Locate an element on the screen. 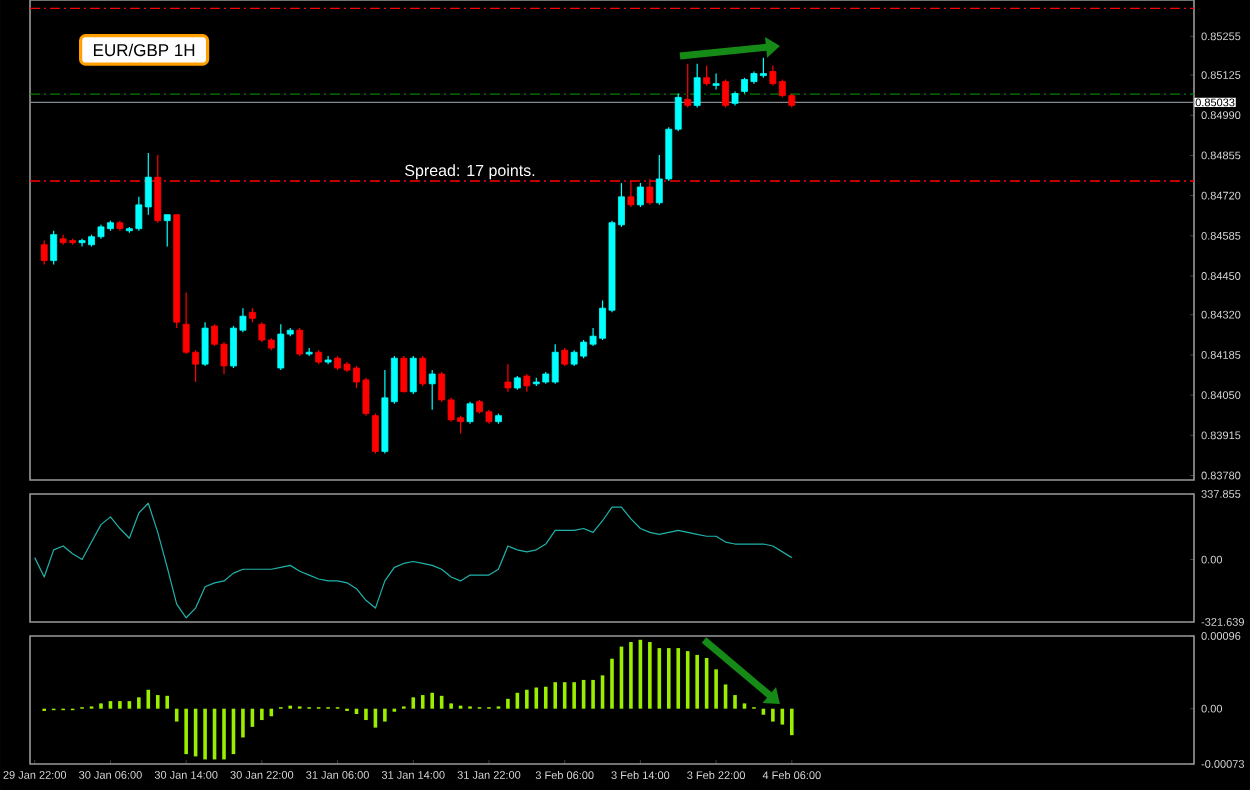  text: EUR/GBP 1H is located at coordinates (144, 50).